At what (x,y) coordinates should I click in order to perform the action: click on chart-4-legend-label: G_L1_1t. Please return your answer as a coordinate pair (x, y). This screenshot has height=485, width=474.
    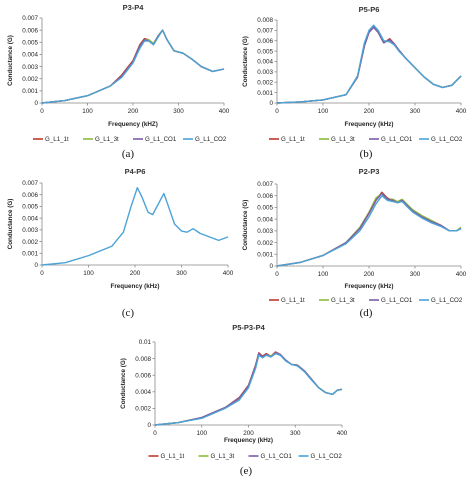
    Looking at the image, I should click on (293, 300).